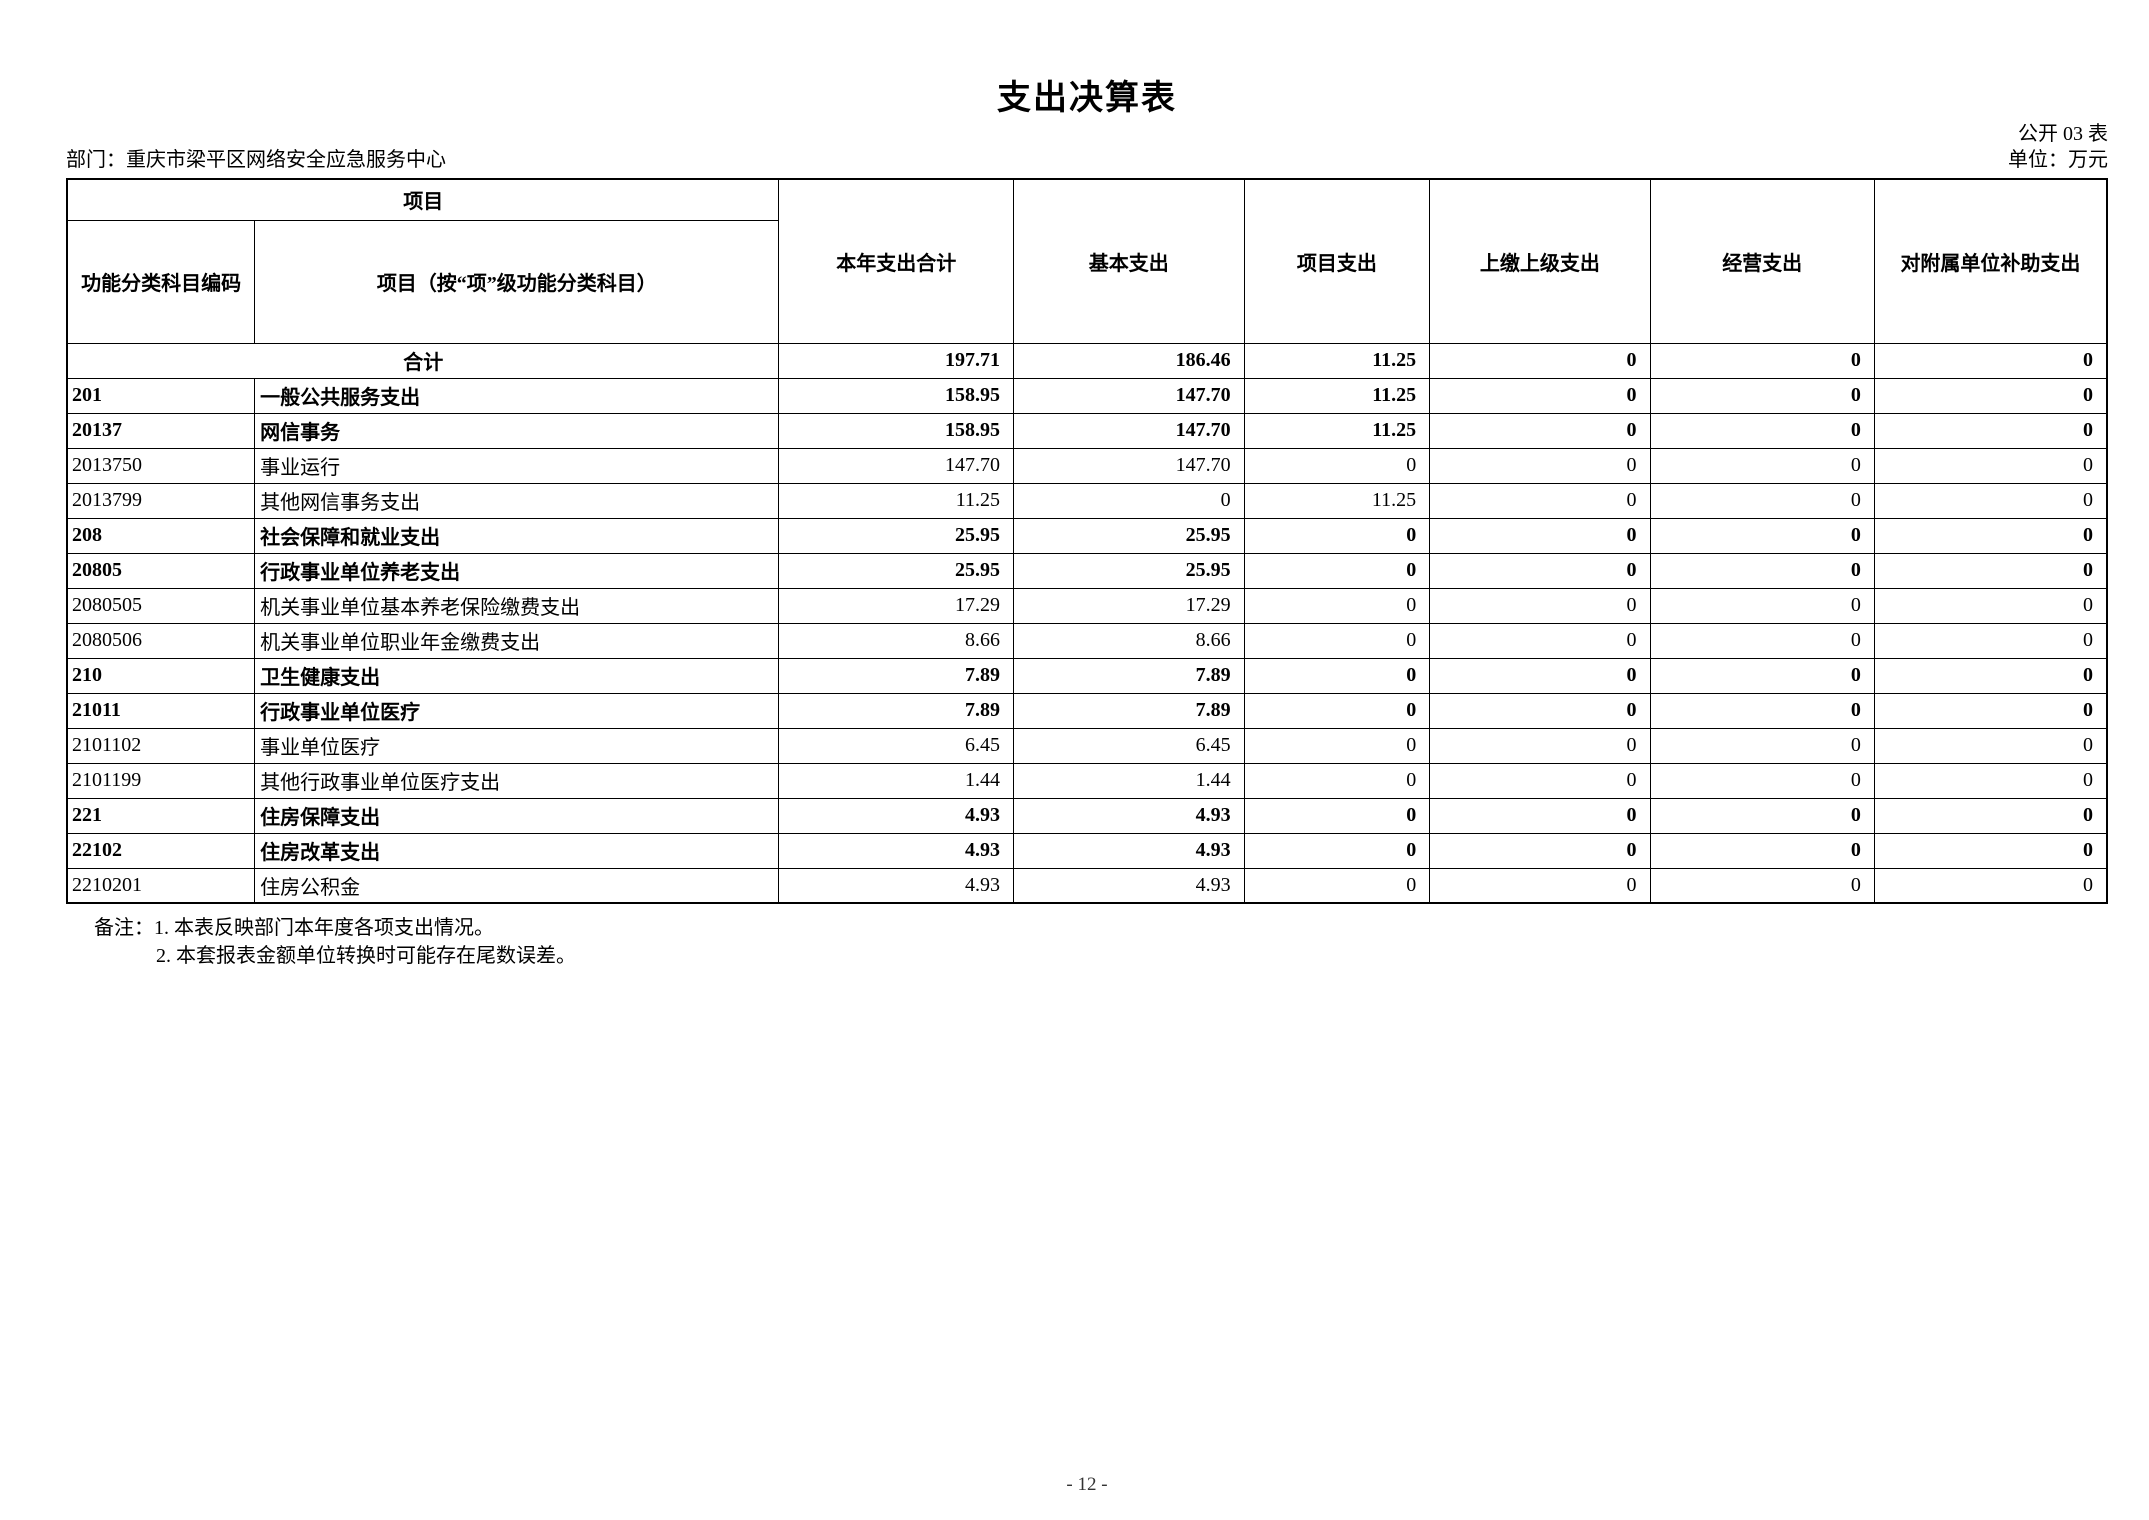 This screenshot has width=2149, height=1520. What do you see at coordinates (1087, 535) in the screenshot?
I see `table-row: 208 社会保障和就业支出 25.95 25.95 0 0 0 0` at bounding box center [1087, 535].